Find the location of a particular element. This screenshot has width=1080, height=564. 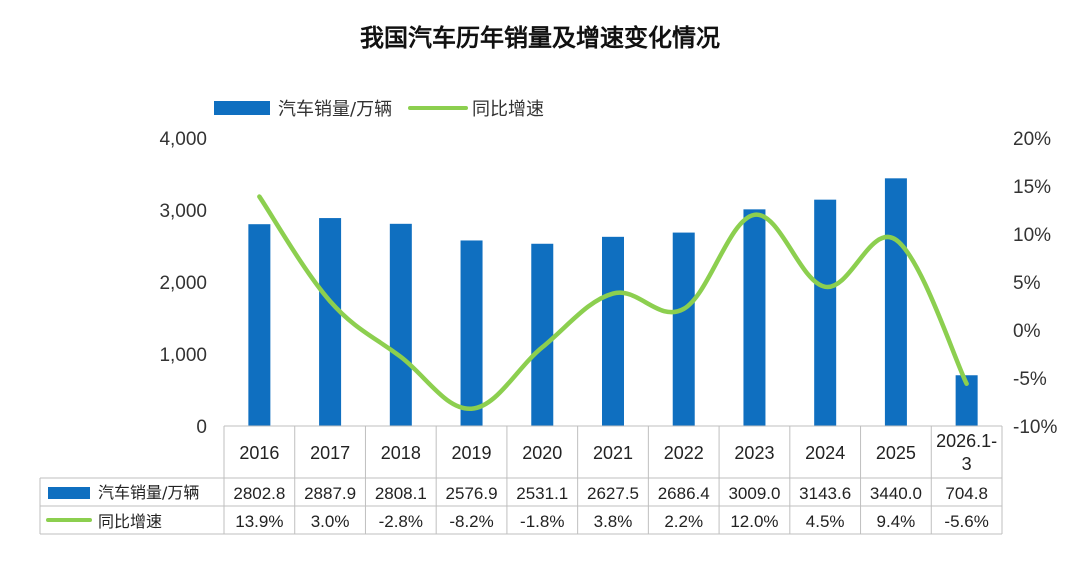

table-row-label: 汽车销量/万辆 is located at coordinates (148, 492).